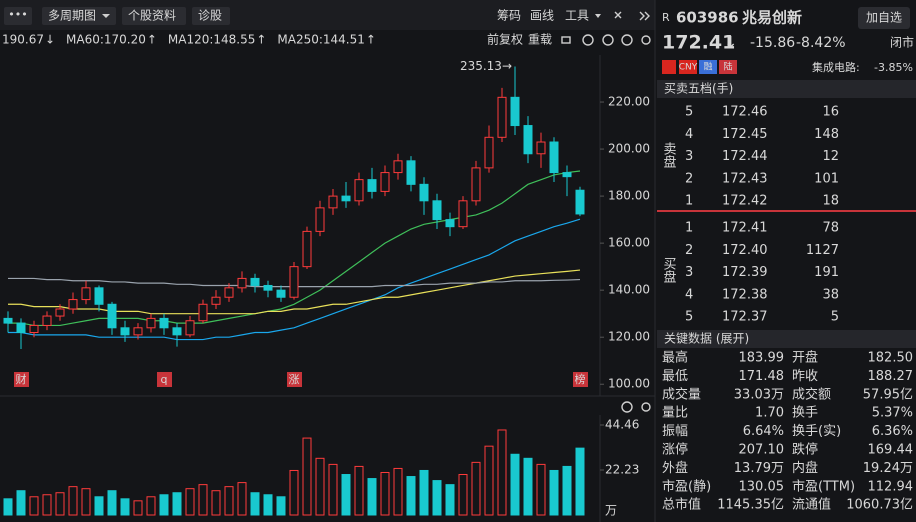  I want to click on event-label: 财, so click(21, 379).